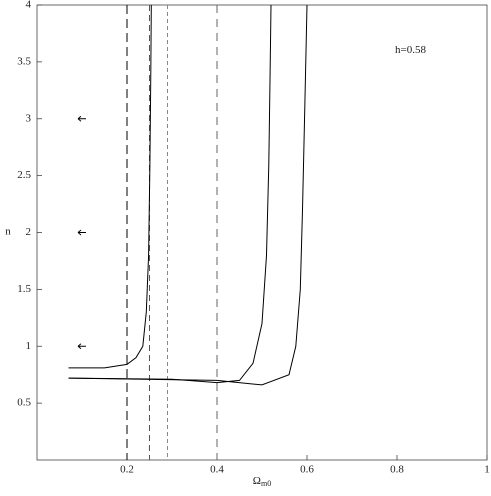  Describe the element at coordinates (127, 470) in the screenshot. I see `x-tick-label: 0.2` at that location.